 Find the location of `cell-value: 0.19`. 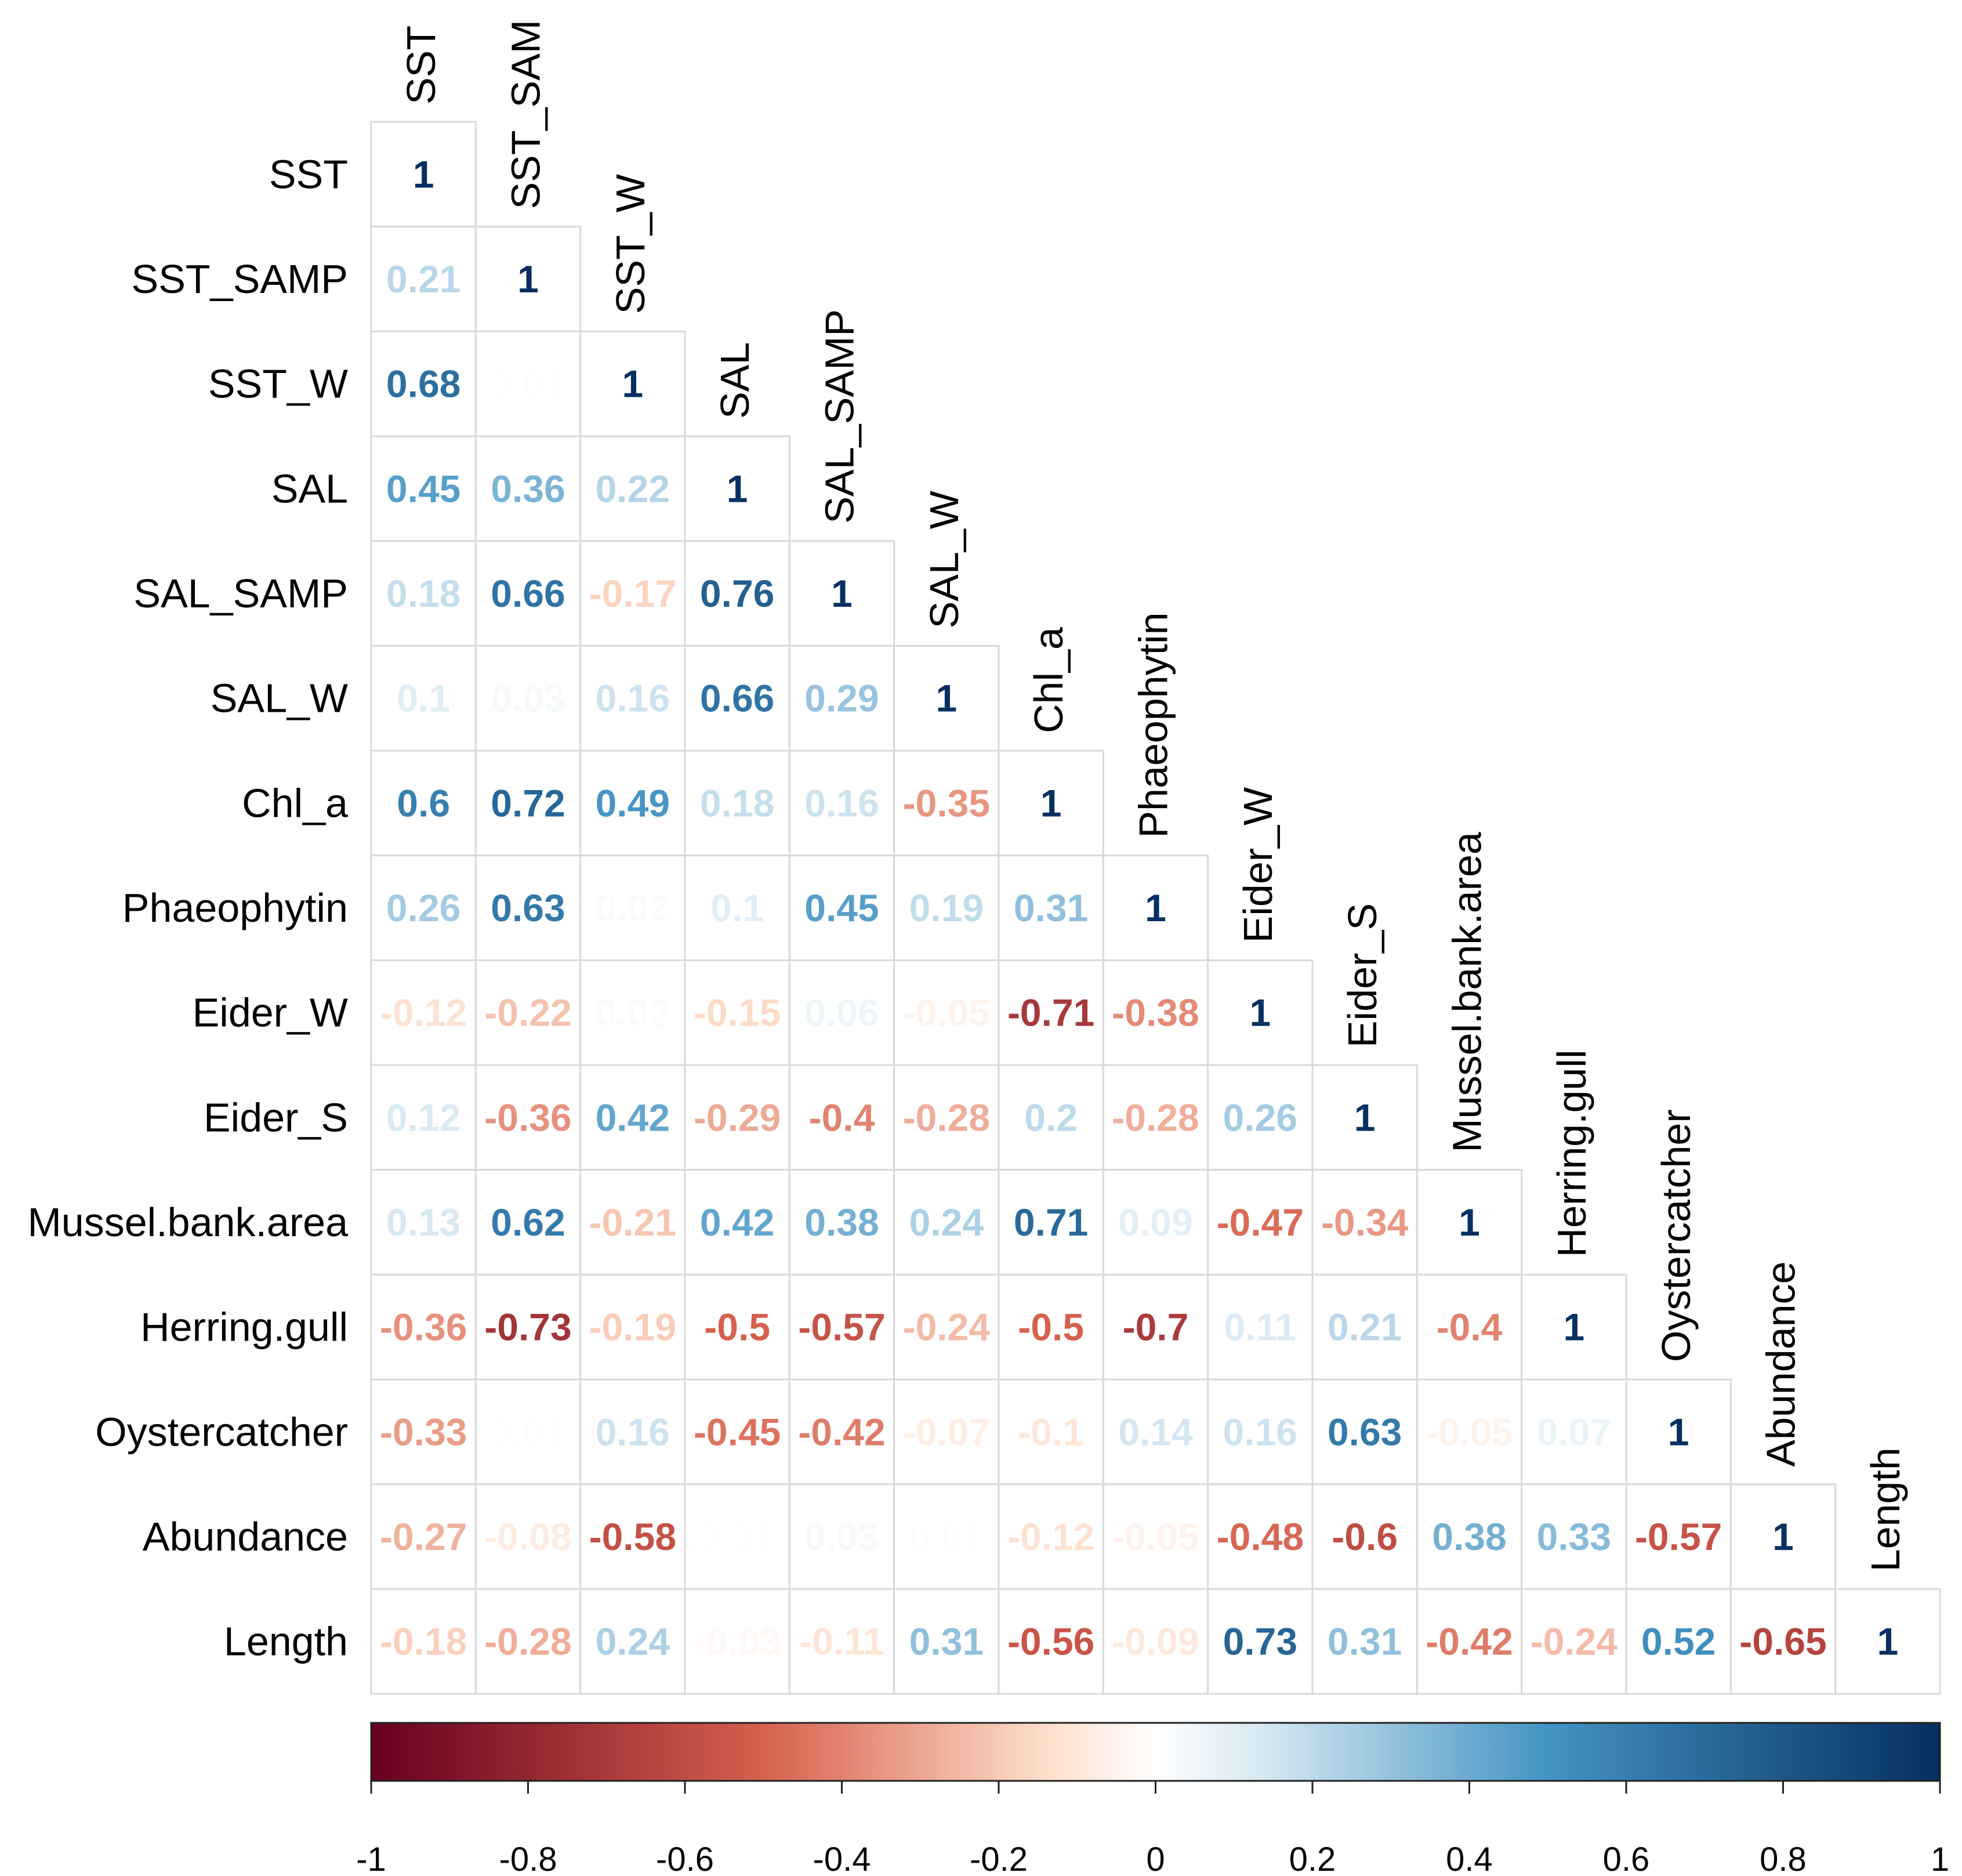

cell-value: 0.19 is located at coordinates (947, 907).